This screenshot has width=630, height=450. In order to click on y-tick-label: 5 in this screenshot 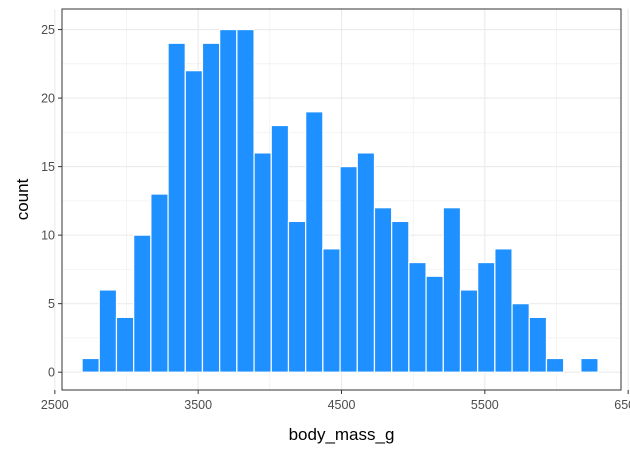, I will do `click(51, 304)`.